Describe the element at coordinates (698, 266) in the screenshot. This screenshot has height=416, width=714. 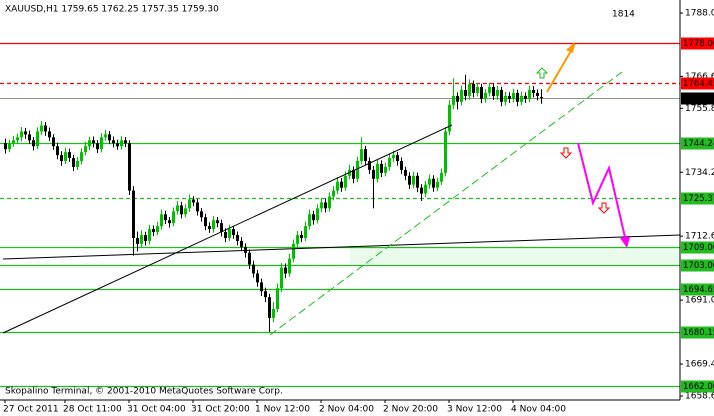
I see `level-label: 1703.00` at that location.